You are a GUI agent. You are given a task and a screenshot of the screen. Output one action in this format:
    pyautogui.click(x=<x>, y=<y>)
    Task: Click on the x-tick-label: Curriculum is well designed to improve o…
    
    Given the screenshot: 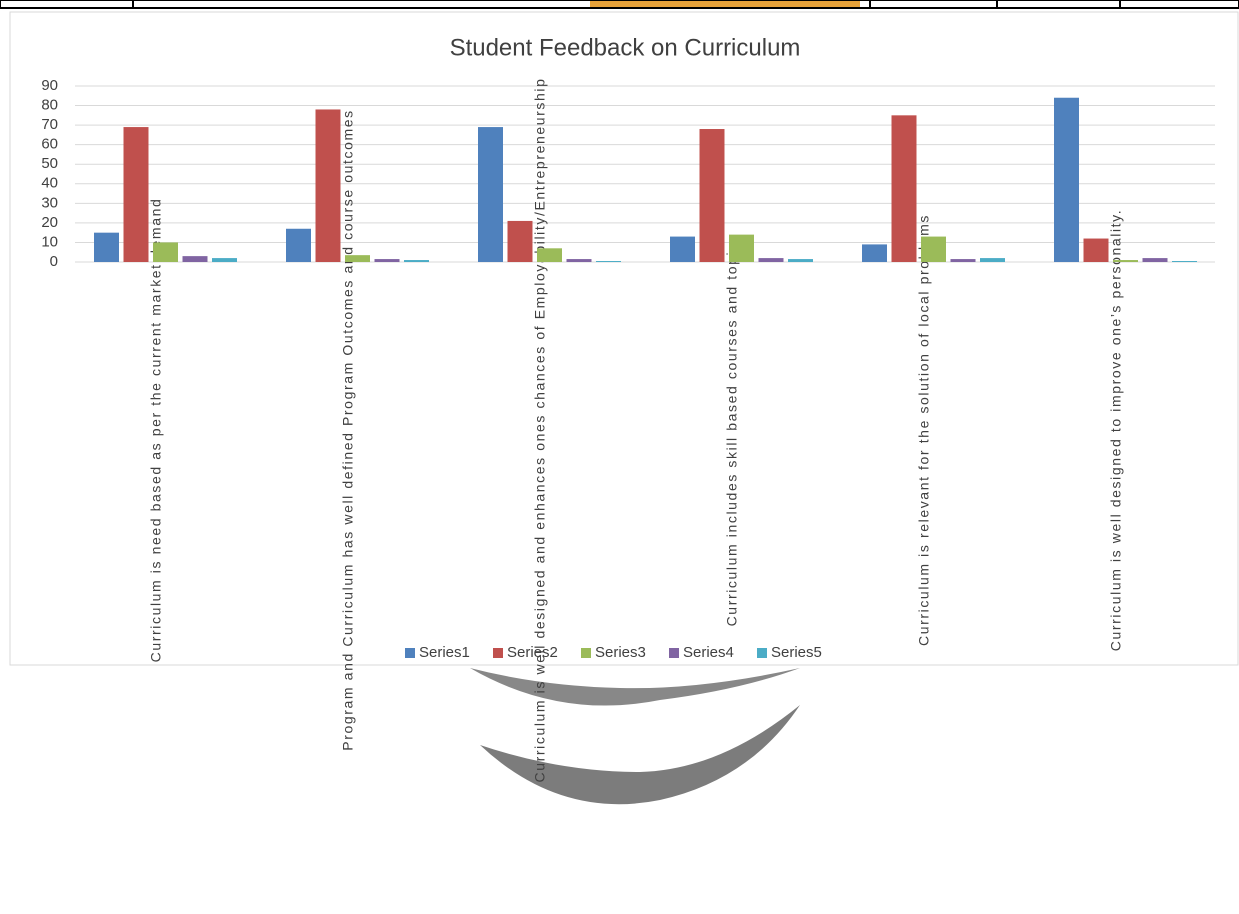 What is the action you would take?
    pyautogui.click(x=1116, y=430)
    